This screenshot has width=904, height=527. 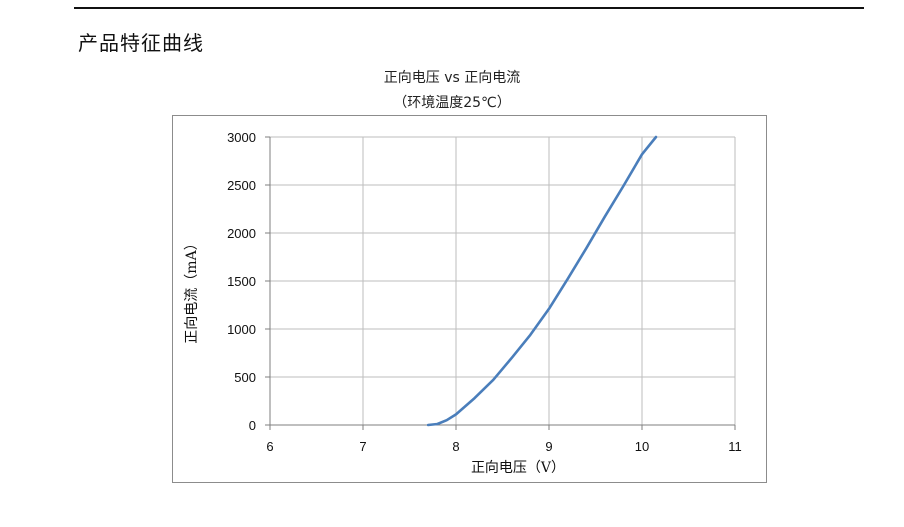 What do you see at coordinates (241, 233) in the screenshot?
I see `y-tick-label: 2000` at bounding box center [241, 233].